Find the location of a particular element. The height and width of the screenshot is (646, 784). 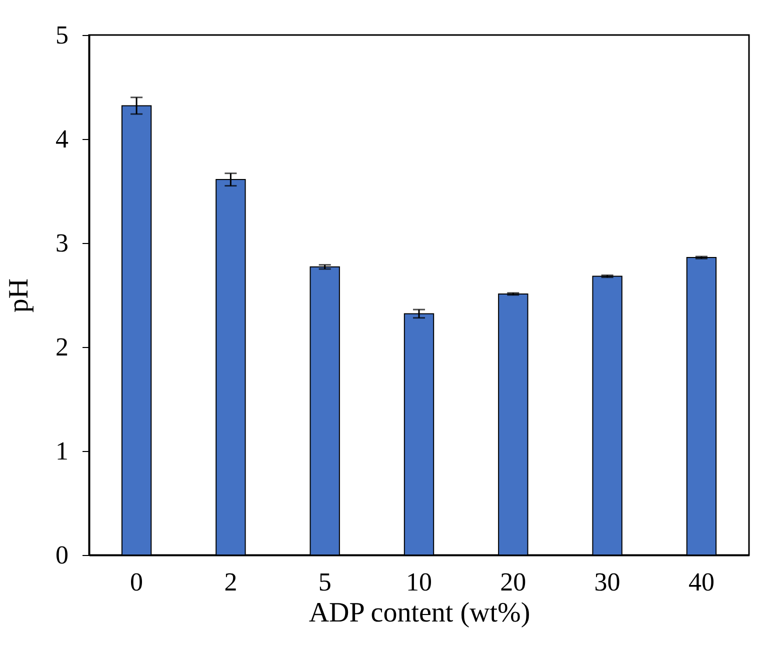

y-tick-label: 1 is located at coordinates (62, 451).